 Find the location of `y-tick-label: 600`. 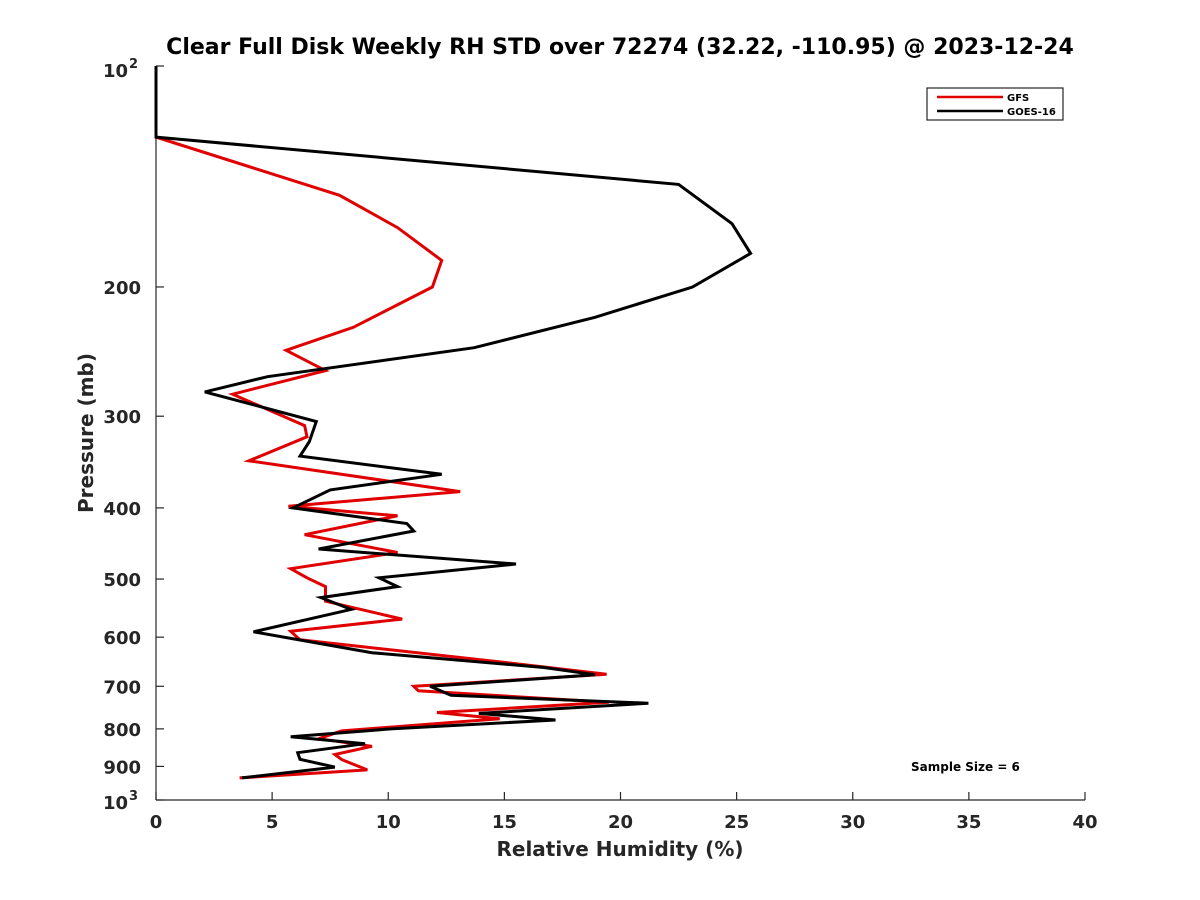

y-tick-label: 600 is located at coordinates (122, 638).